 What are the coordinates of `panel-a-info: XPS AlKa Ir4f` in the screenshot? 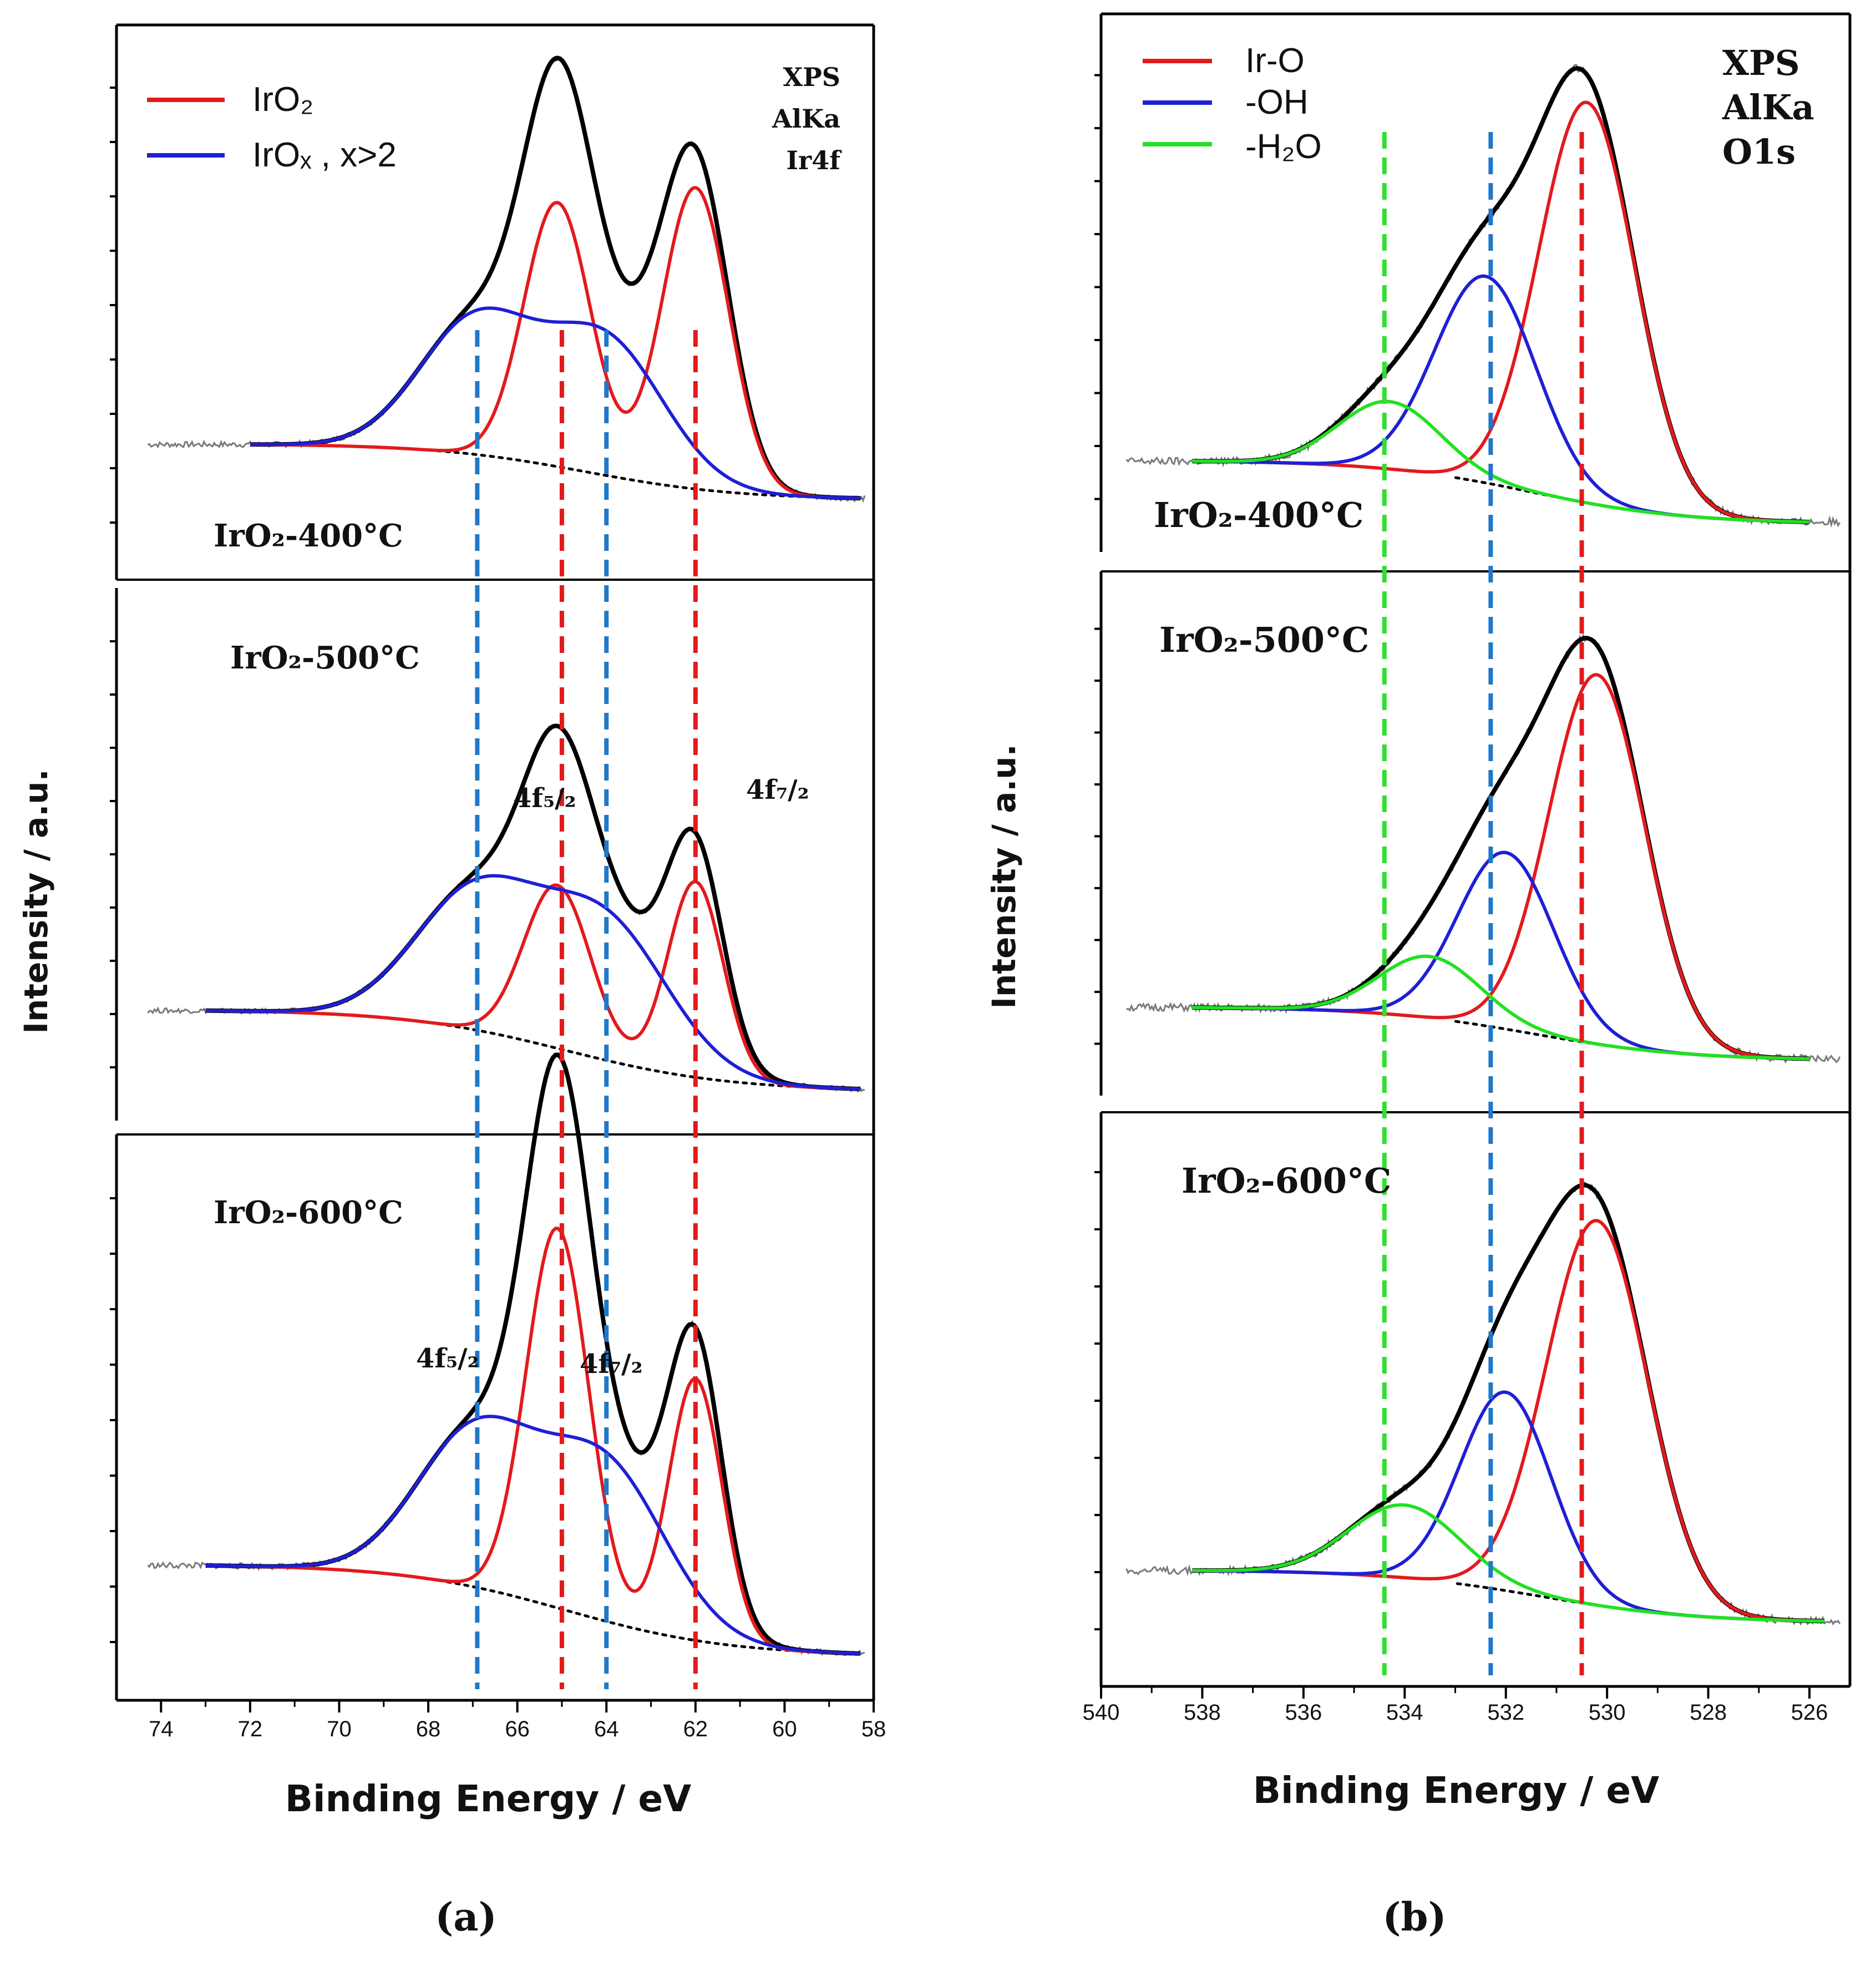 It's located at (807, 119).